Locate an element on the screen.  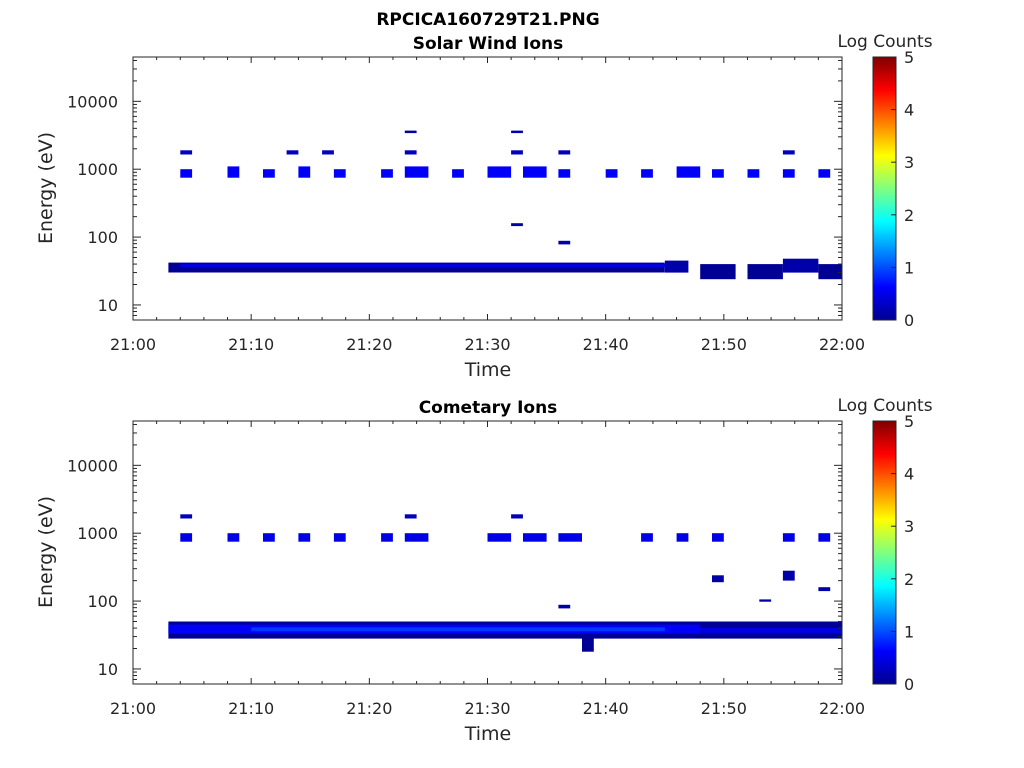
x-tick-label: 21:00 is located at coordinates (133, 708).